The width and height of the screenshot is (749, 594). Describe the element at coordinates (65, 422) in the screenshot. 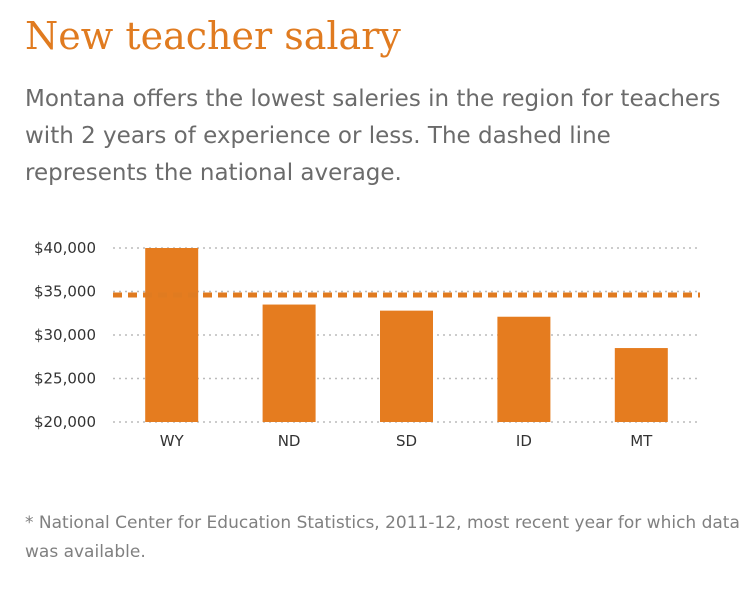

I see `y-tick-label: $20,000` at that location.